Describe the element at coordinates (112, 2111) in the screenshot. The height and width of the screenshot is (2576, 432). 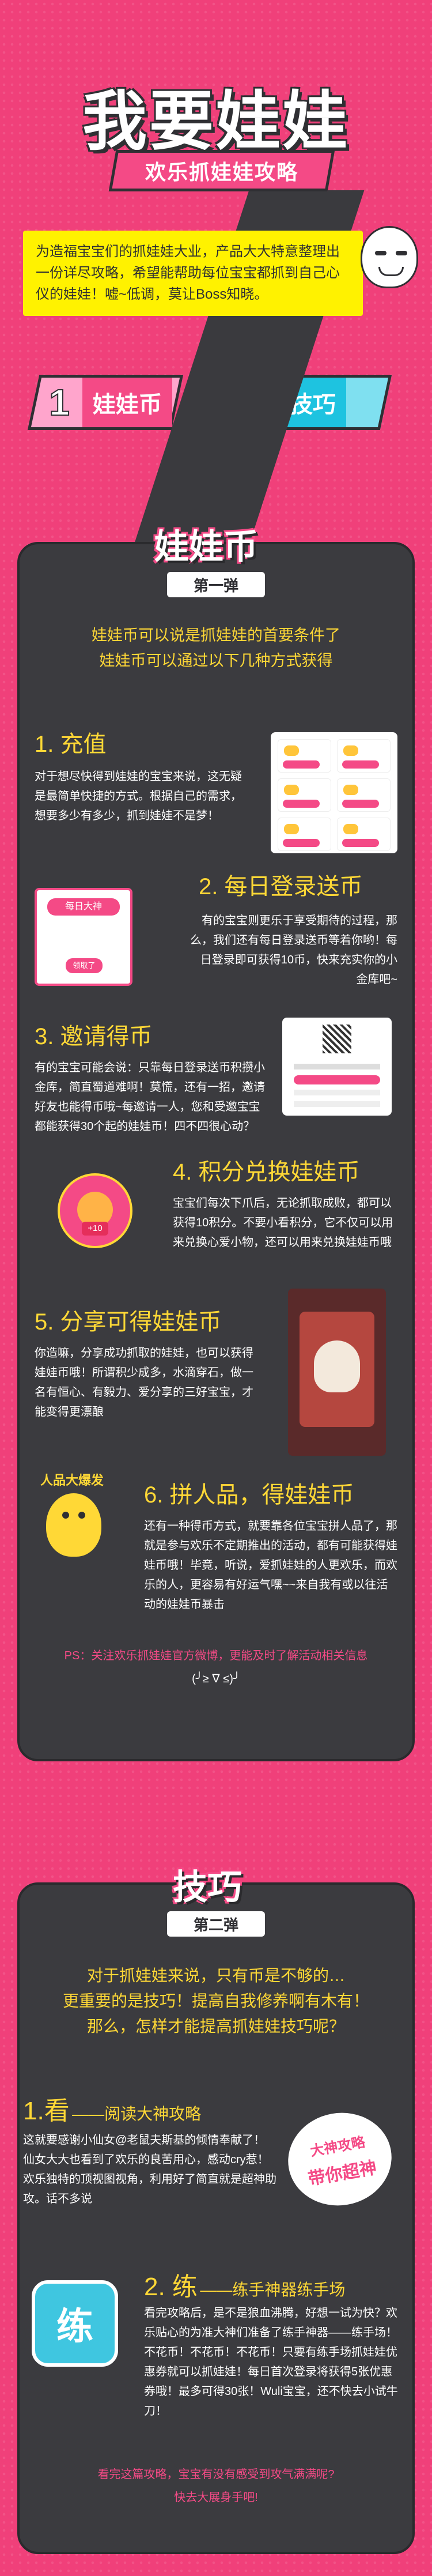
I see `skill-heading: 1.看 ——阅读大神攻略` at that location.